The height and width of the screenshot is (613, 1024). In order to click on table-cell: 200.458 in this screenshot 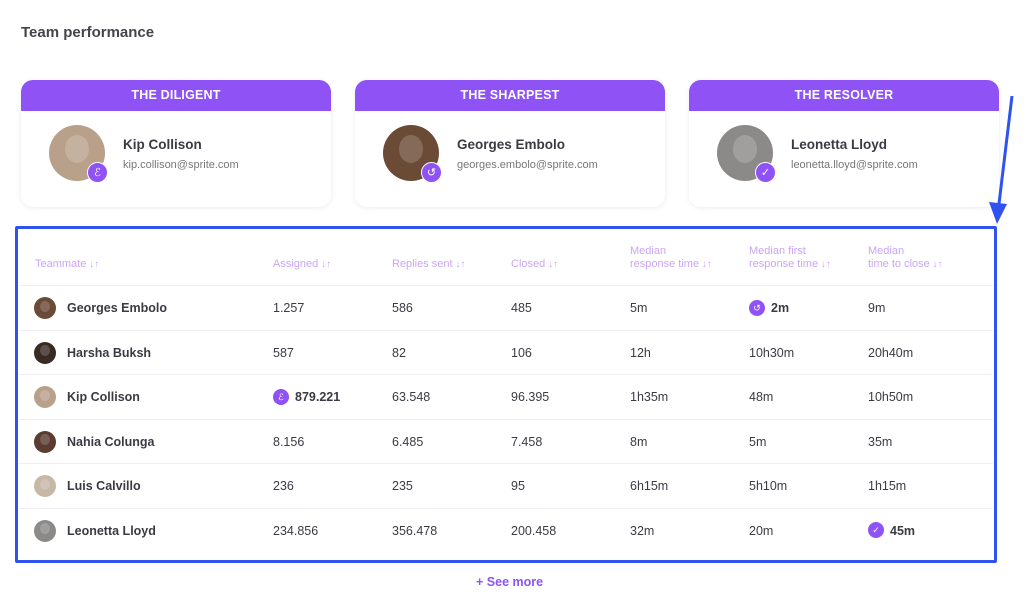, I will do `click(534, 530)`.